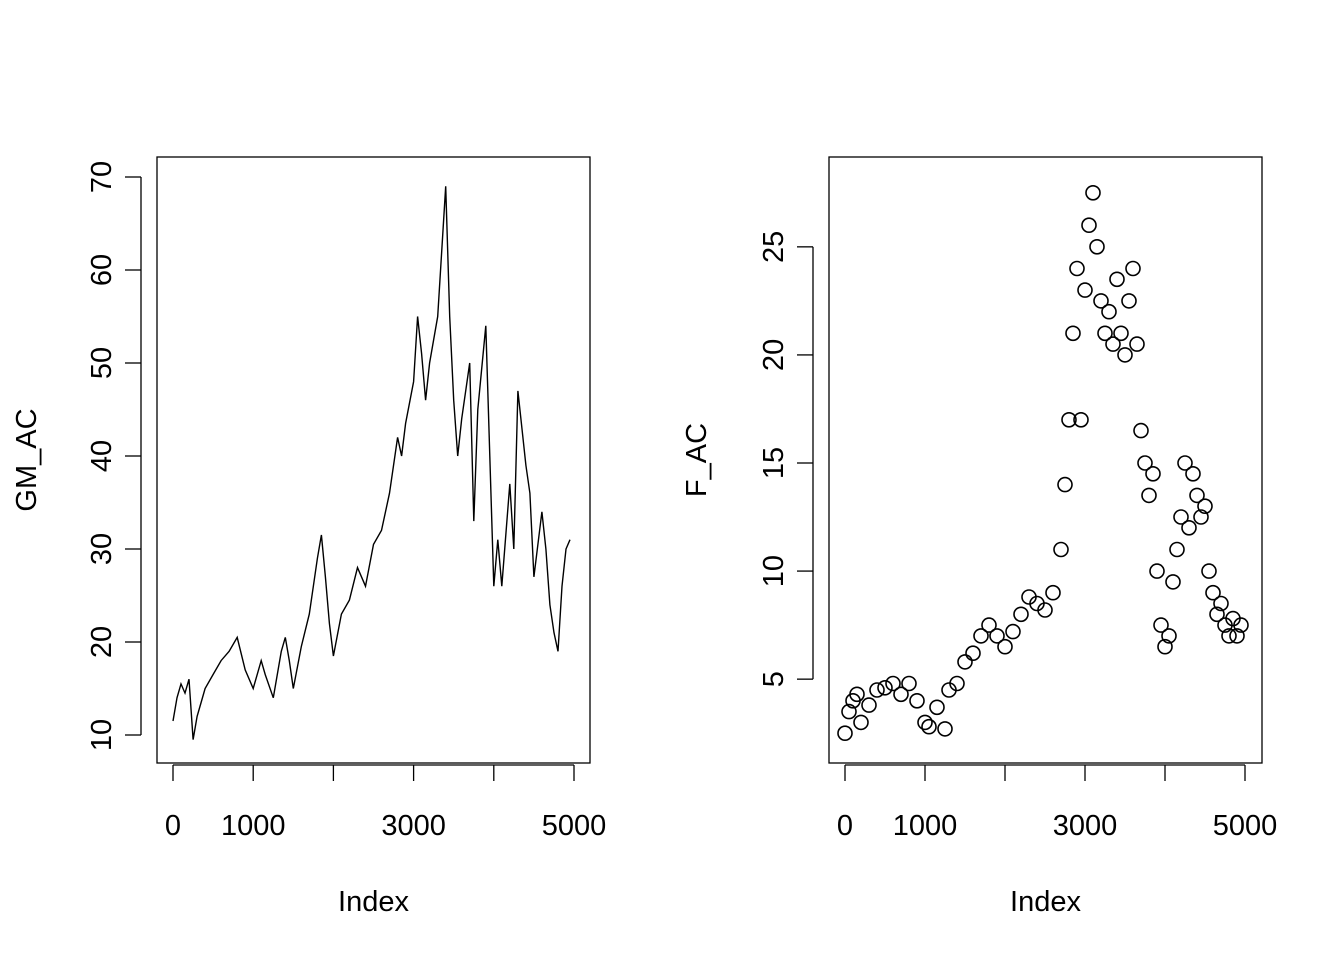 The width and height of the screenshot is (1344, 960). Describe the element at coordinates (102, 177) in the screenshot. I see `y-tick-label: 70` at that location.